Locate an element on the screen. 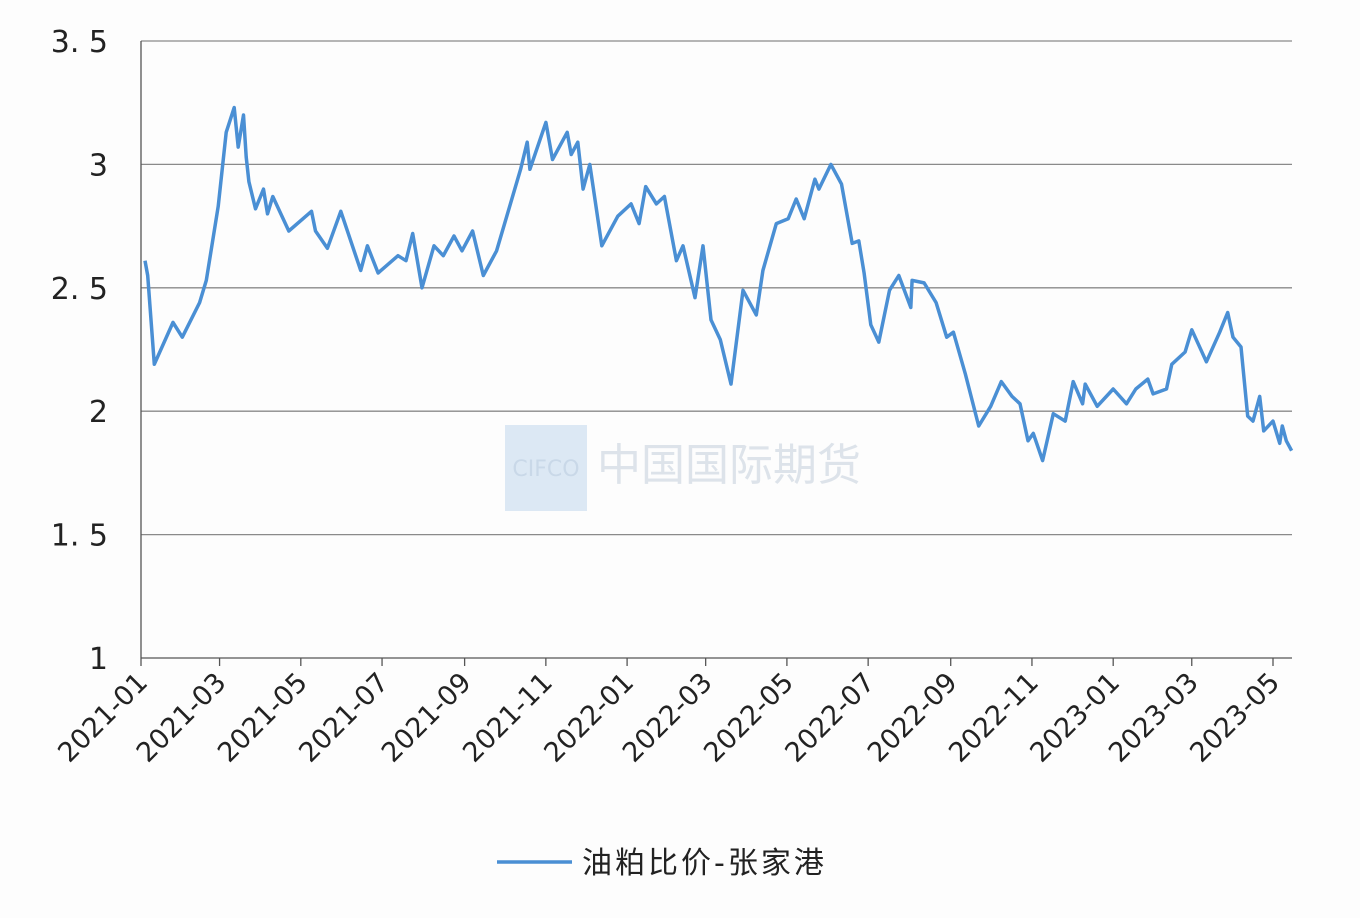 The height and width of the screenshot is (918, 1360). watermark-text: 中国国际期货 is located at coordinates (729, 465).